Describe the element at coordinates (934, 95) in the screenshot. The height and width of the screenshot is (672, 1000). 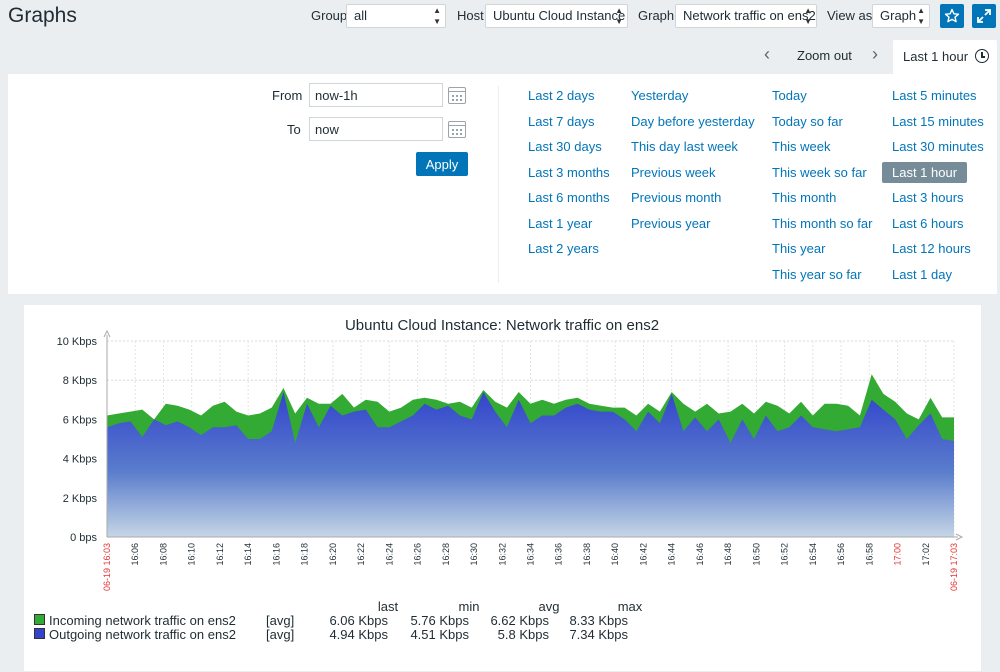
I see `quick-range-last-5-minutes: Last 5 minutes` at that location.